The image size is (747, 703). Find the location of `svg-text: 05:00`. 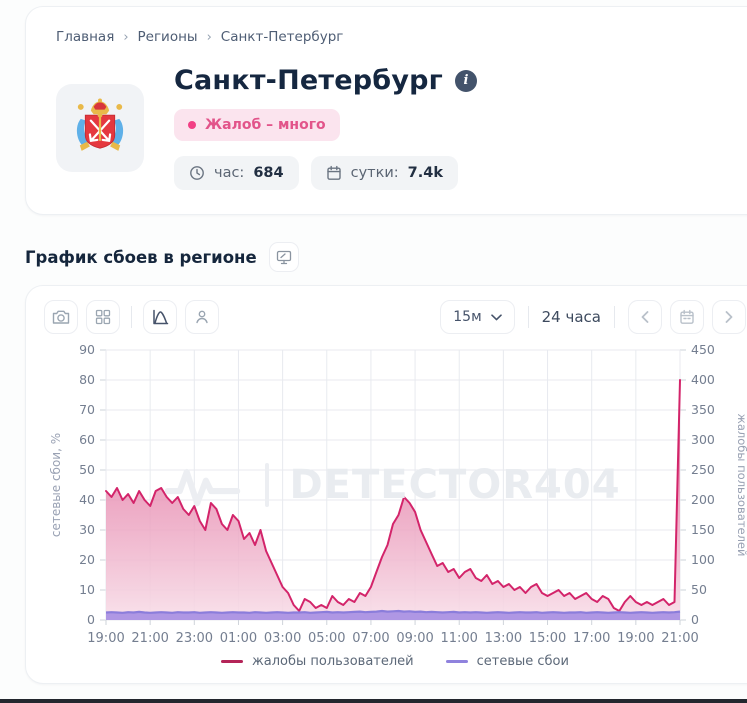

svg-text: 05:00 is located at coordinates (326, 638).